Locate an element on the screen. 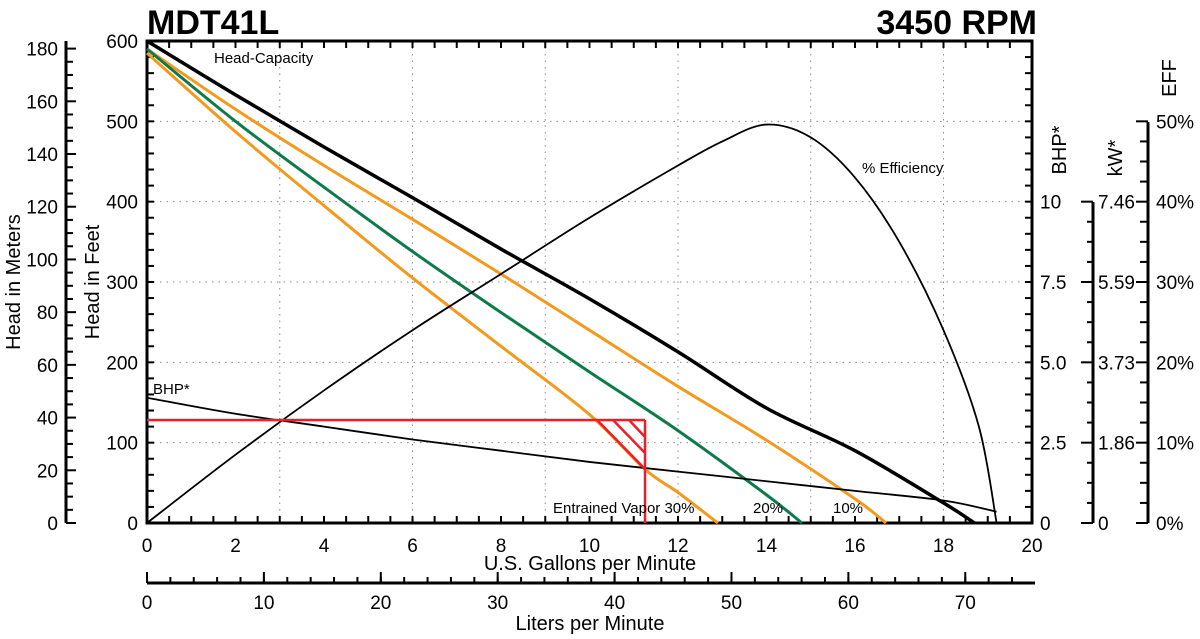 This screenshot has height=639, width=1200. eff-tick-label: 30% is located at coordinates (1175, 283).